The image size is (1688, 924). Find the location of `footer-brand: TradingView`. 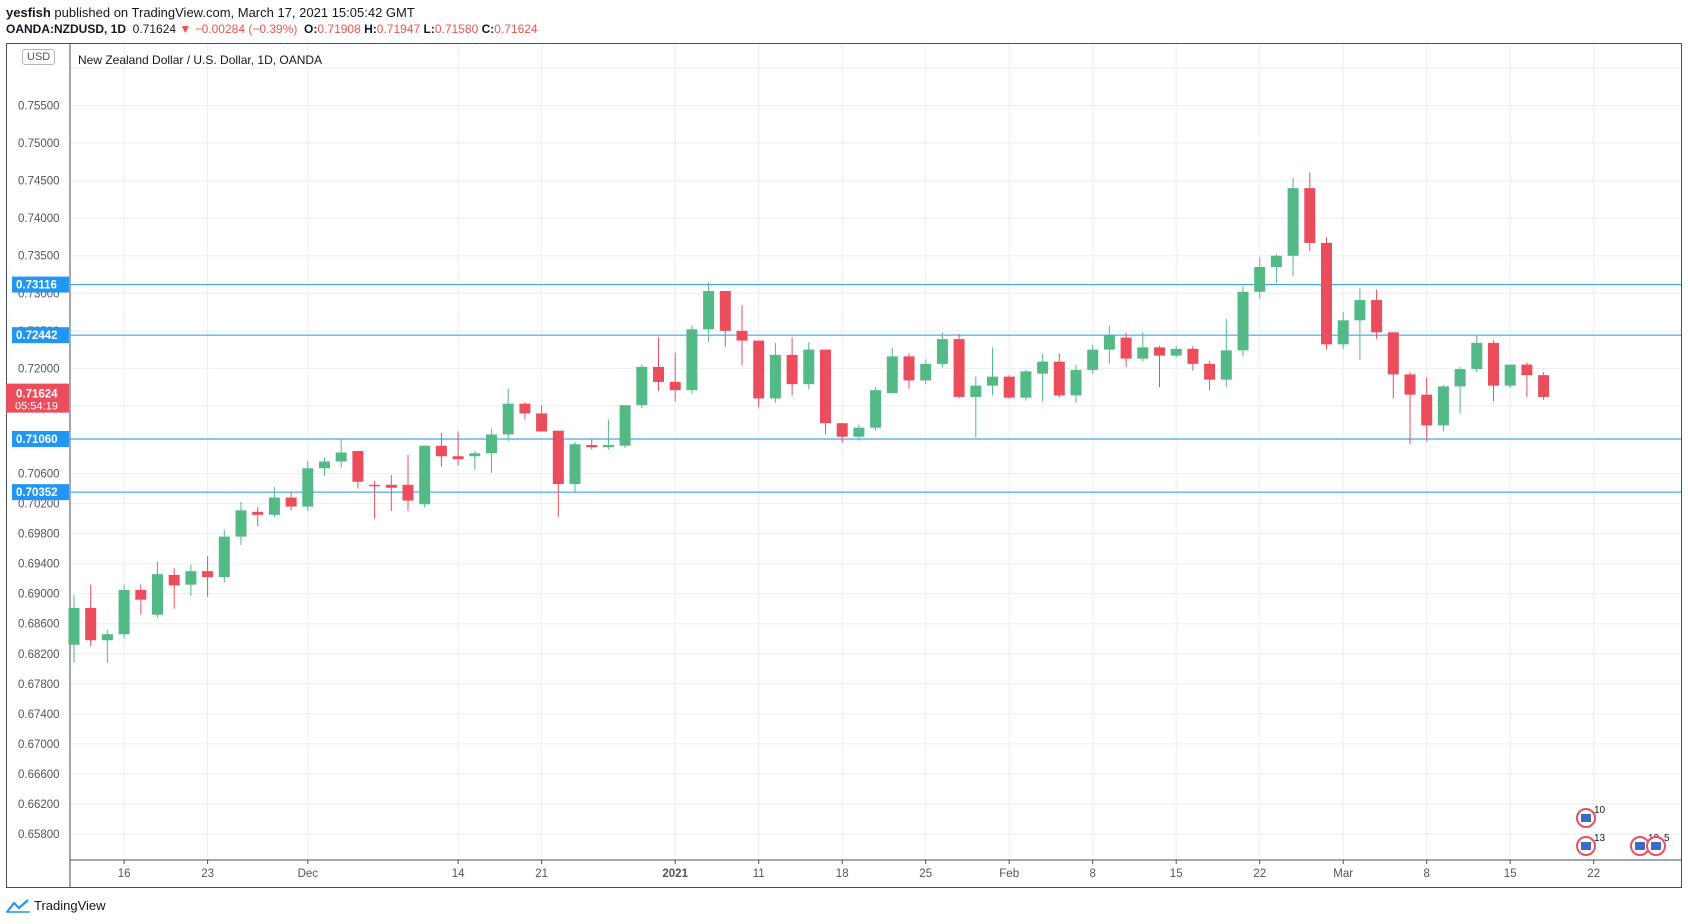

footer-brand: TradingView is located at coordinates (56, 905).